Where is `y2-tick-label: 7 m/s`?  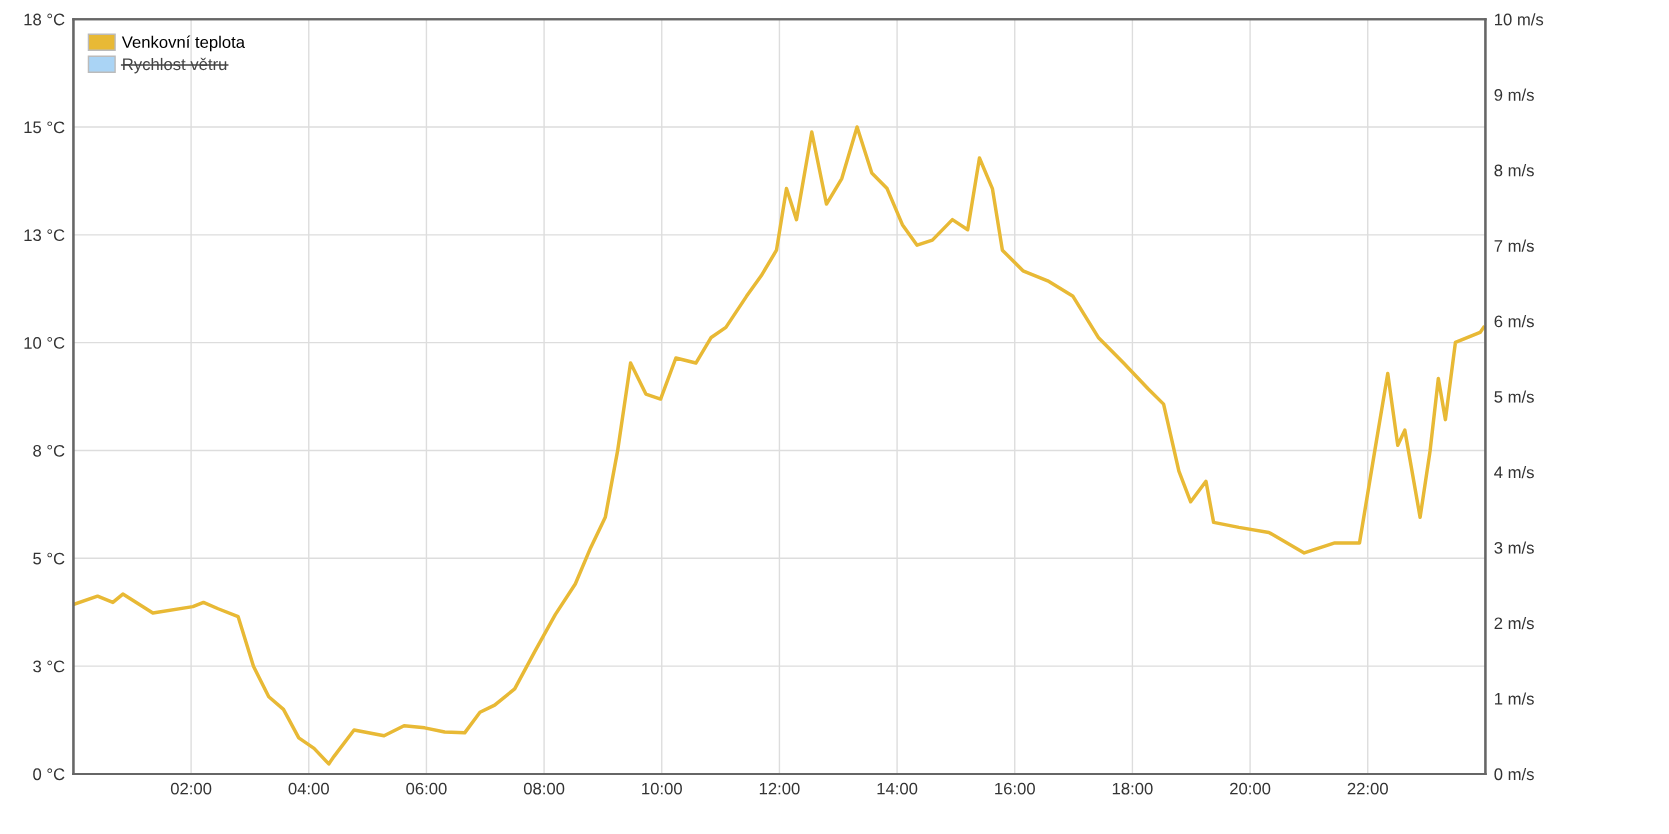
y2-tick-label: 7 m/s is located at coordinates (1514, 245).